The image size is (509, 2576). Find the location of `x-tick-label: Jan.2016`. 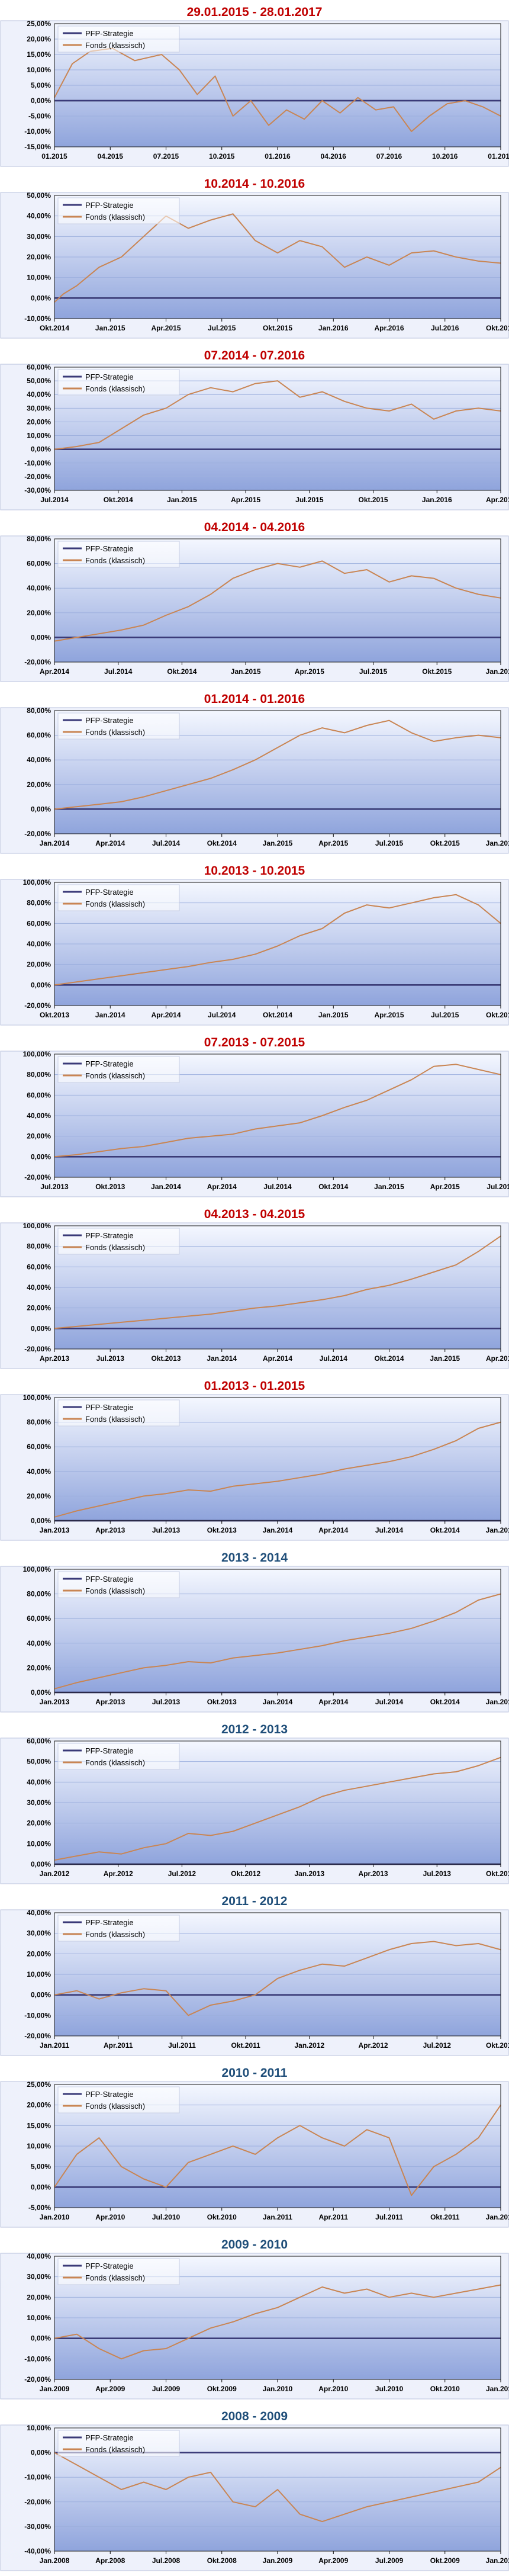

x-tick-label: Jan.2016 is located at coordinates (497, 843).